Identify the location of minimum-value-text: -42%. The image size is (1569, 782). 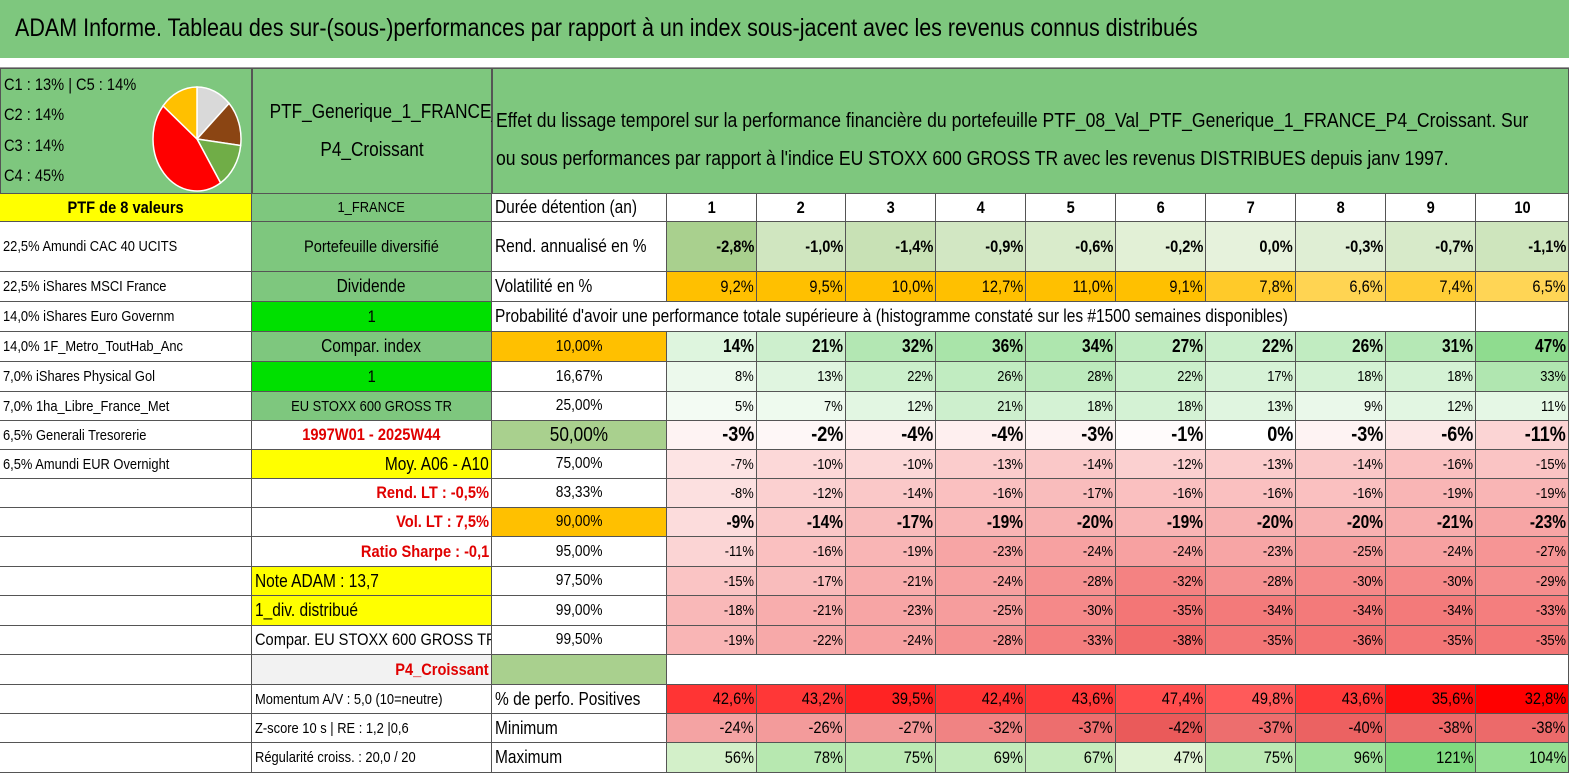
(1185, 727).